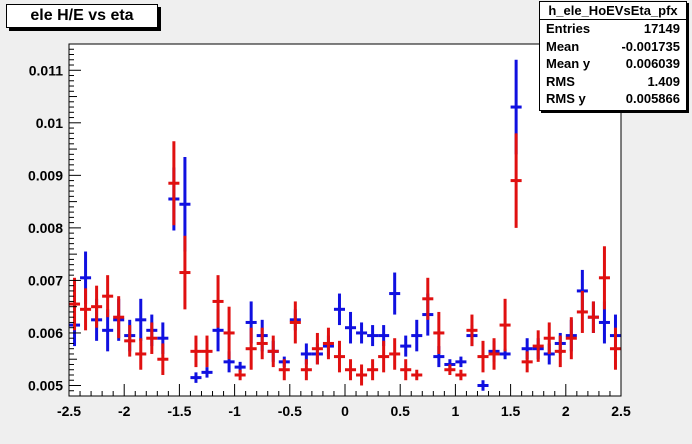 The height and width of the screenshot is (444, 692). I want to click on stats-label: Entries, so click(568, 28).